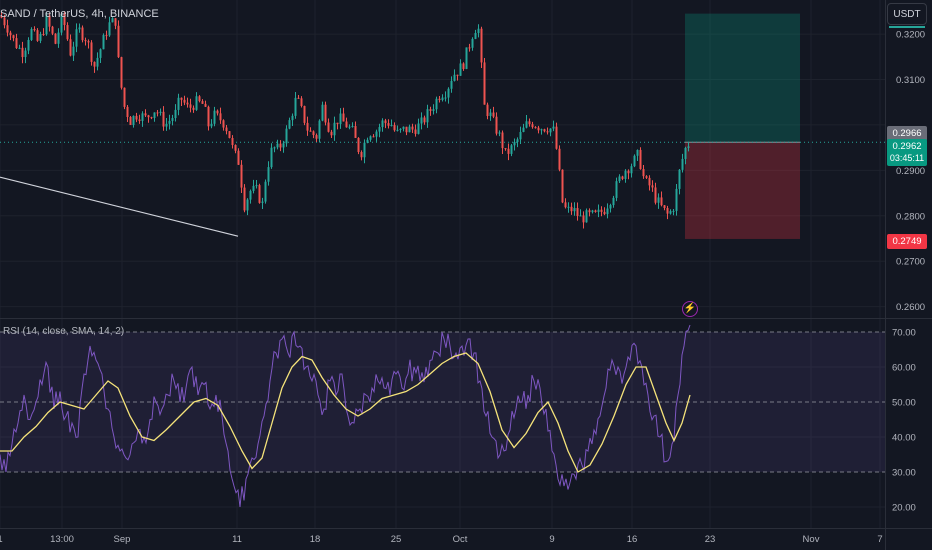 Image resolution: width=932 pixels, height=550 pixels. What do you see at coordinates (632, 539) in the screenshot?
I see `time-tick-label: 16` at bounding box center [632, 539].